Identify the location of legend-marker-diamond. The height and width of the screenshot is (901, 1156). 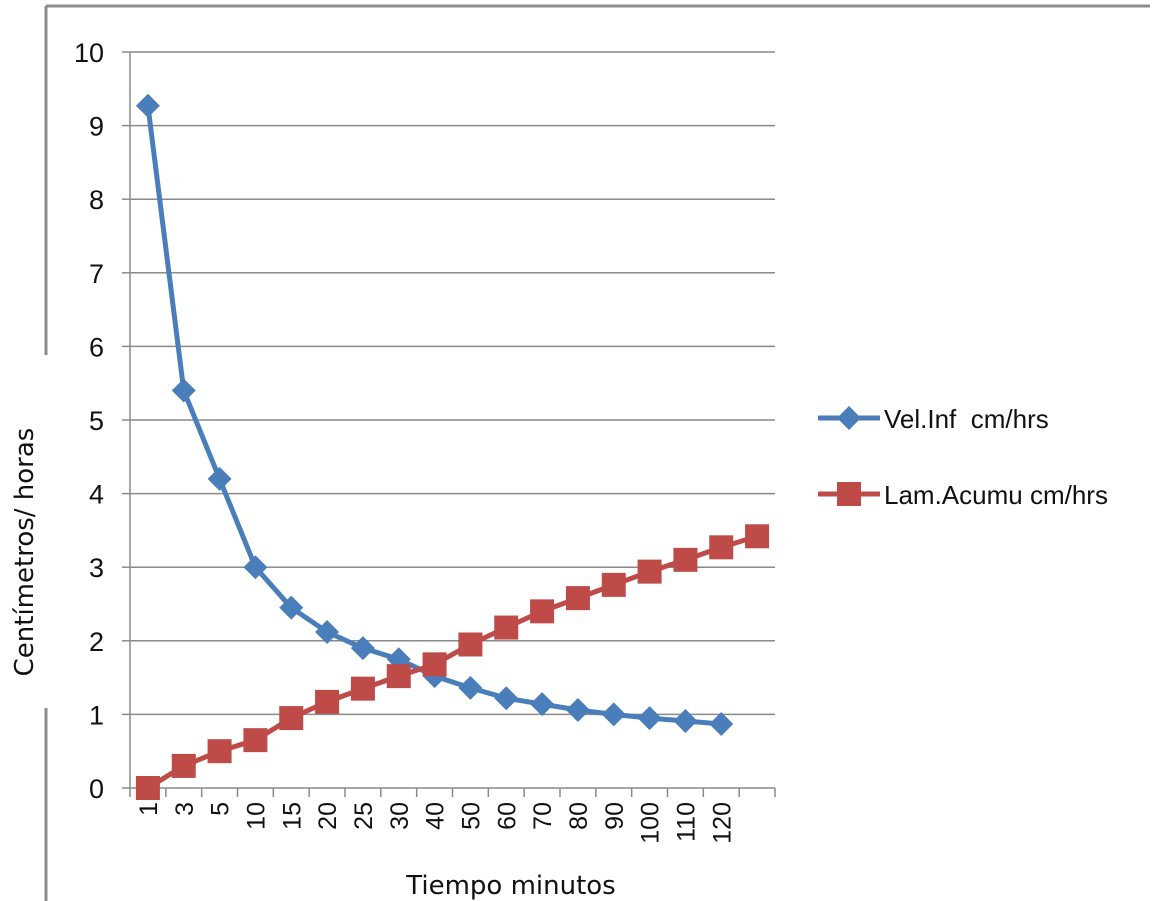
(849, 418).